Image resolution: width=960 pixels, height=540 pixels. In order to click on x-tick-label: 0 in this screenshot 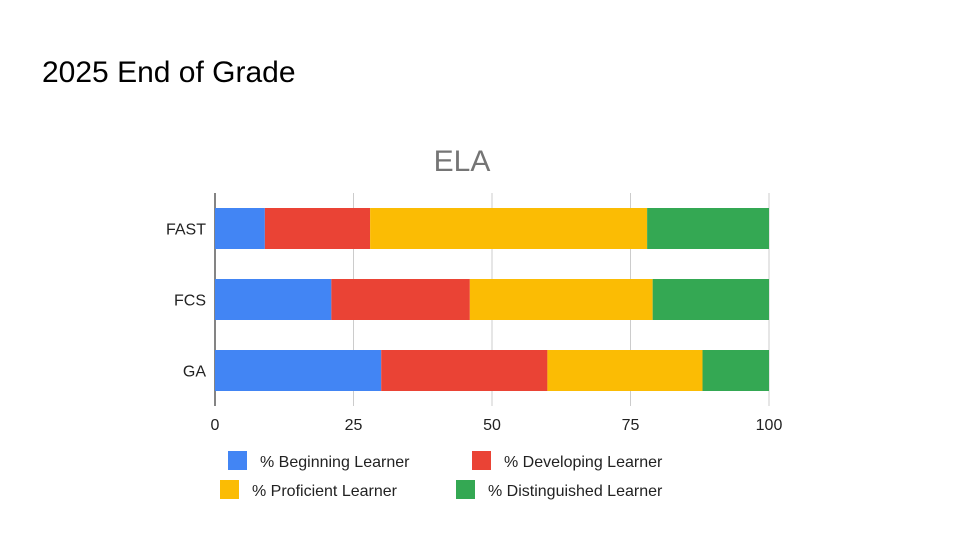, I will do `click(215, 425)`.